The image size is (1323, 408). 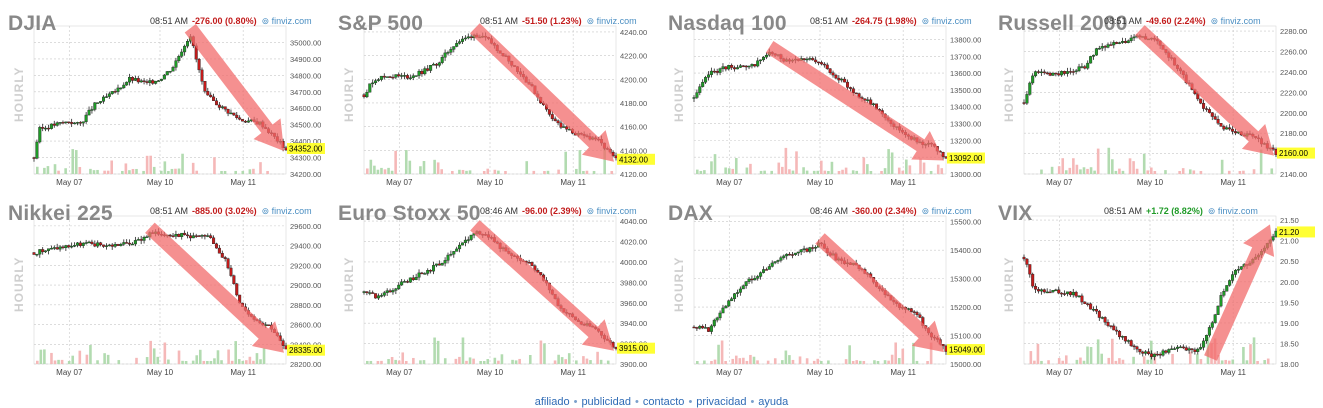 I want to click on chart-title: VIX, so click(x=1015, y=213).